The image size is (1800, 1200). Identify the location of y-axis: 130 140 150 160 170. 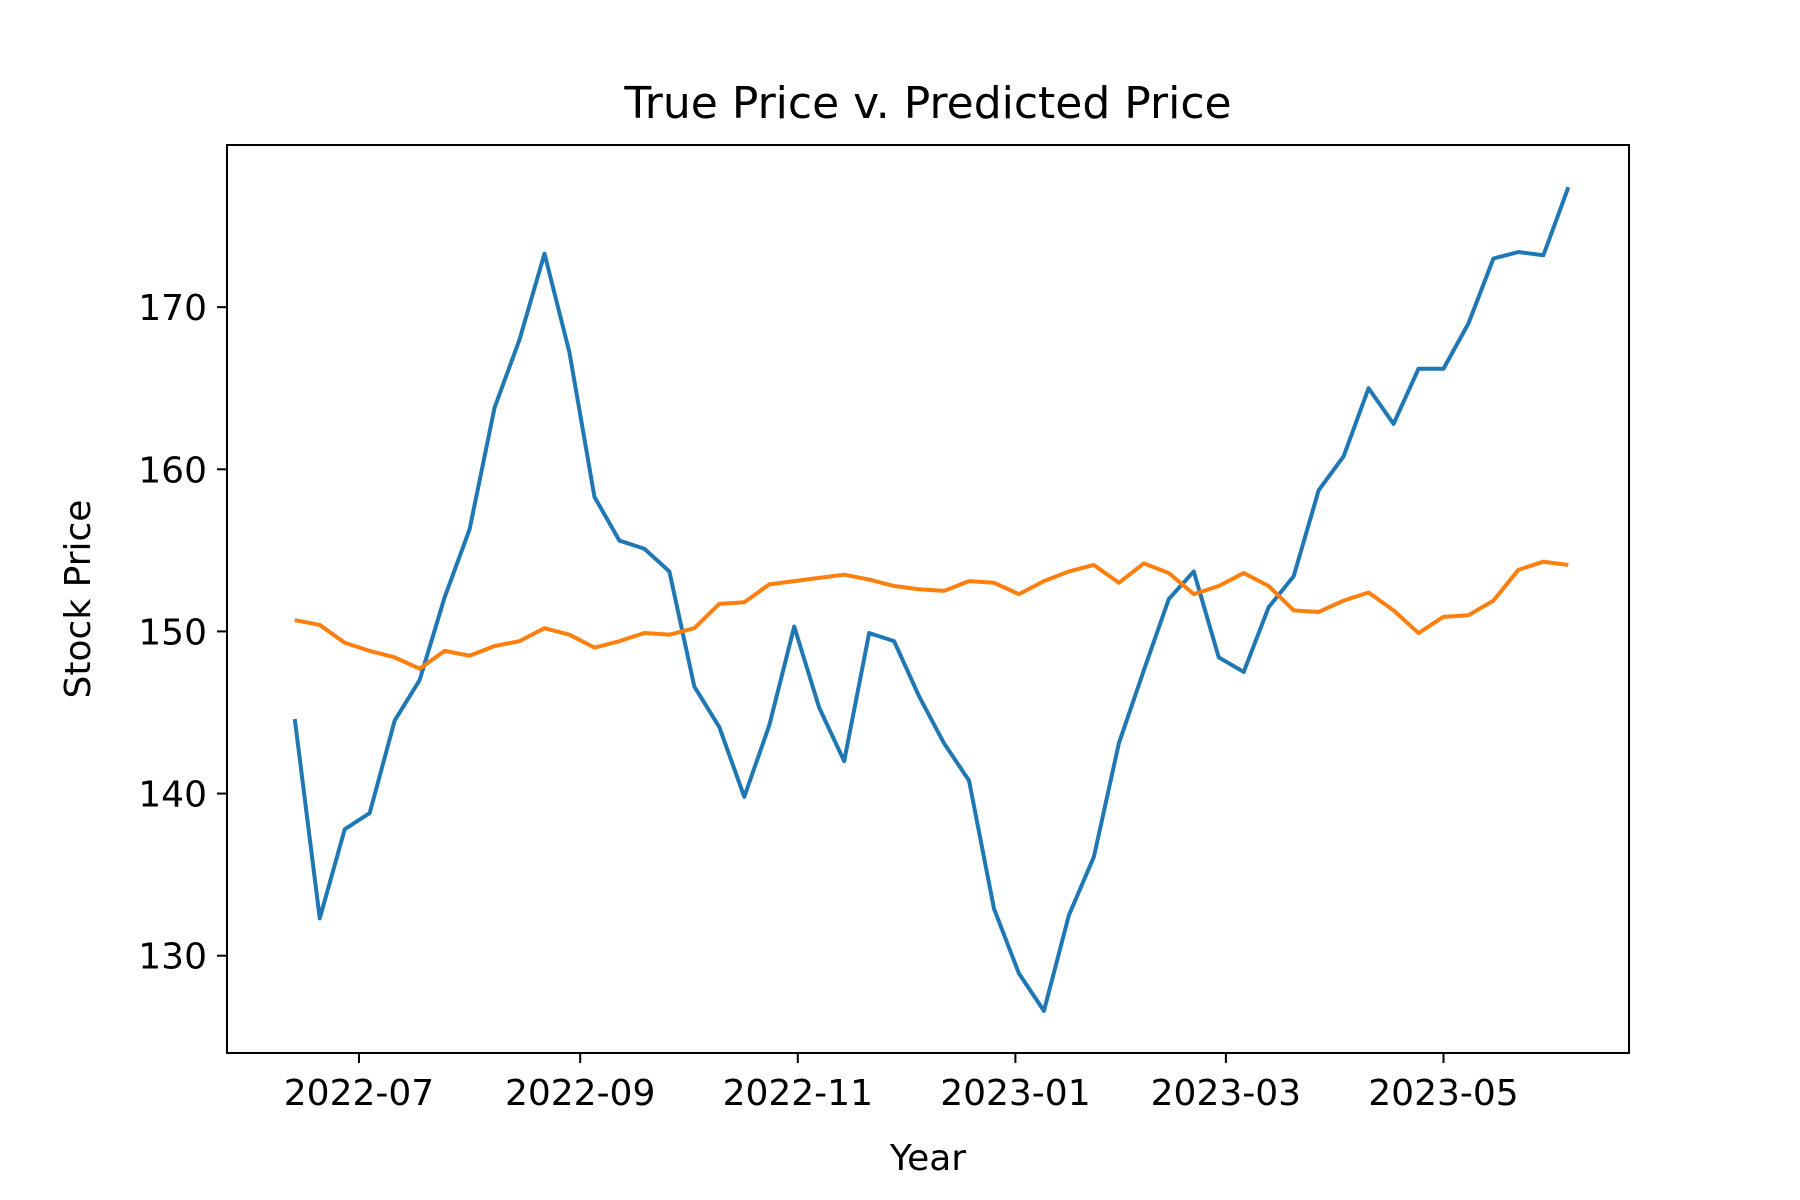
(182, 633).